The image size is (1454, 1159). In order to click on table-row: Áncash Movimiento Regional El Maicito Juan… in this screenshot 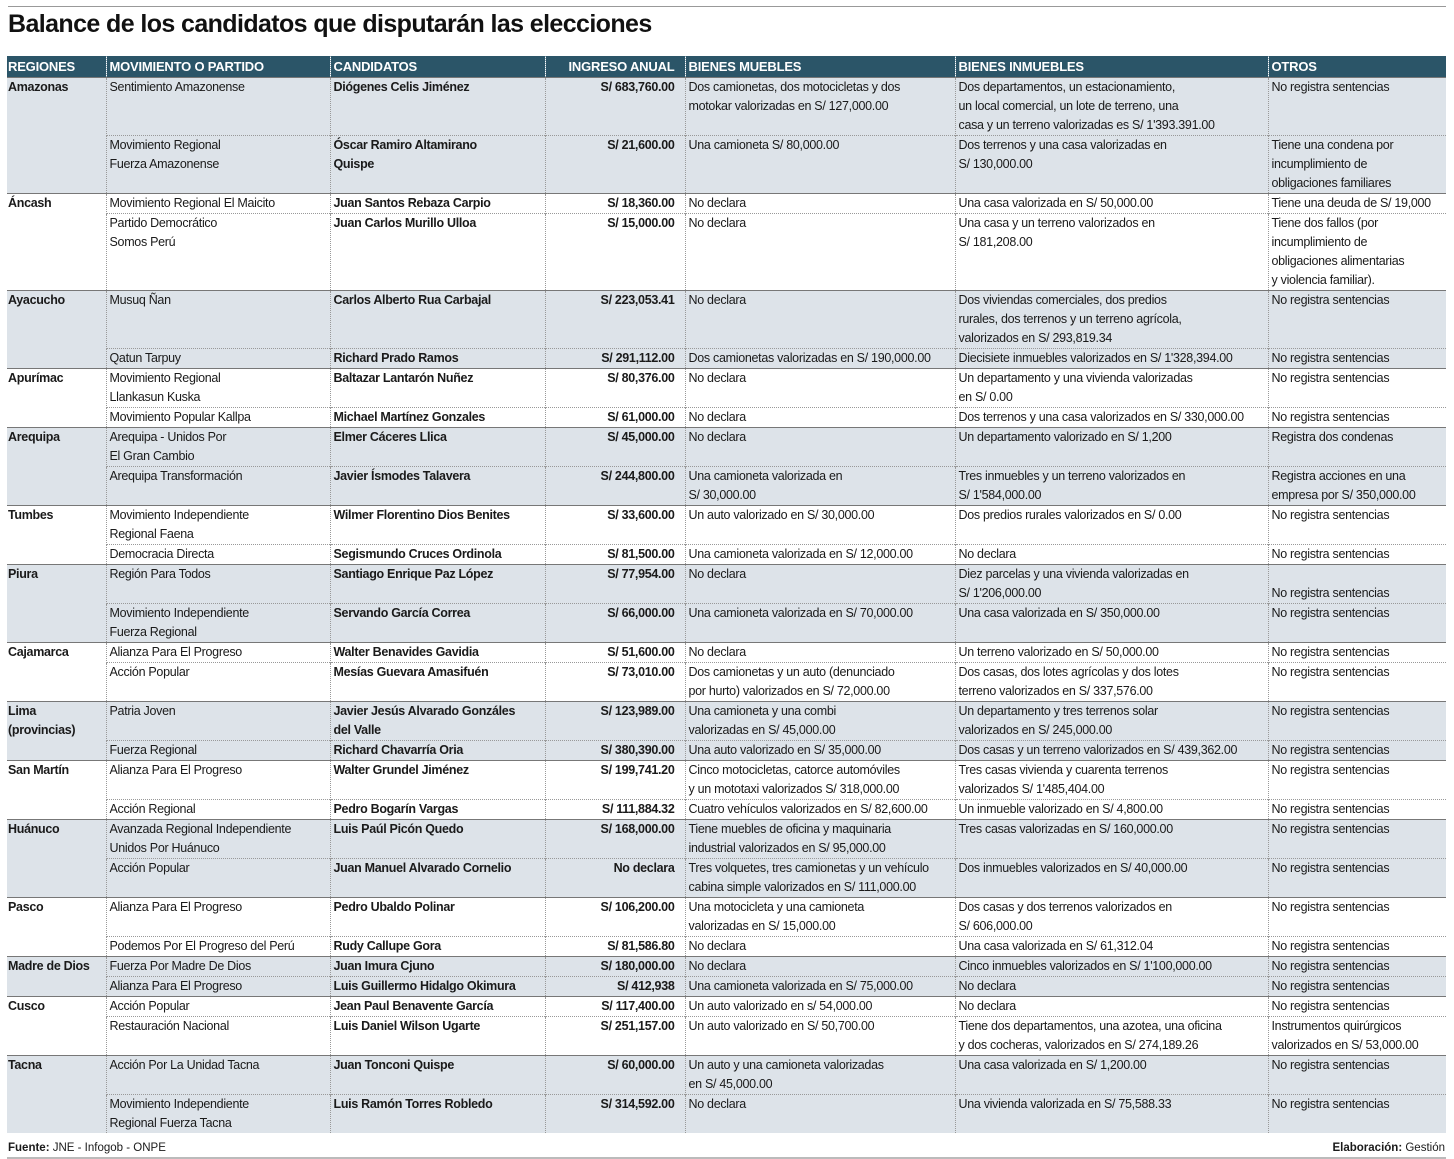, I will do `click(726, 242)`.